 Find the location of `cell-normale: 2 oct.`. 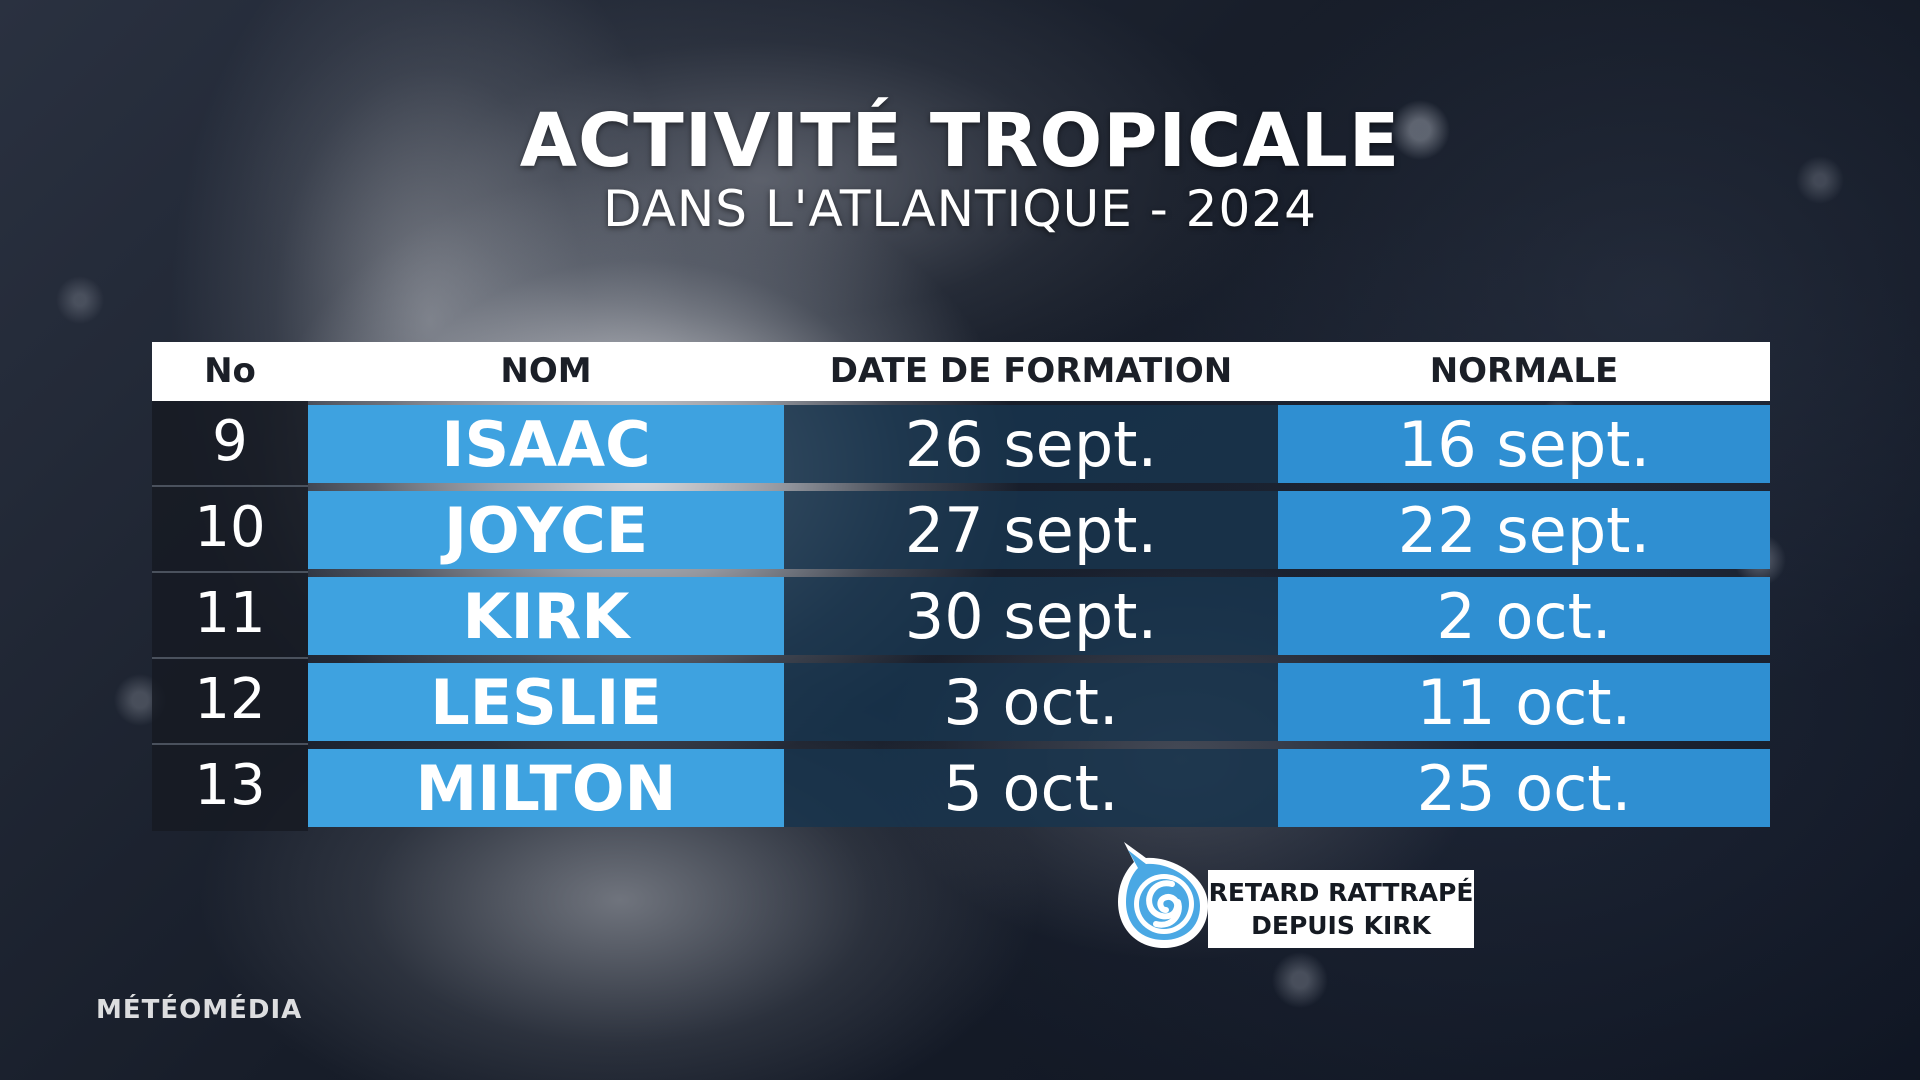

cell-normale: 2 oct. is located at coordinates (1524, 616).